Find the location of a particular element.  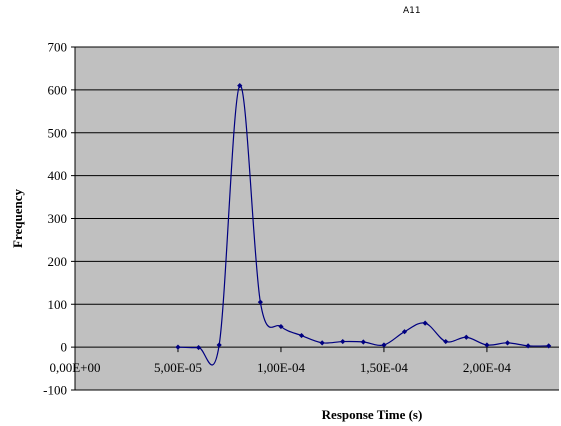

y-axis-title: Frequency is located at coordinates (17, 218).